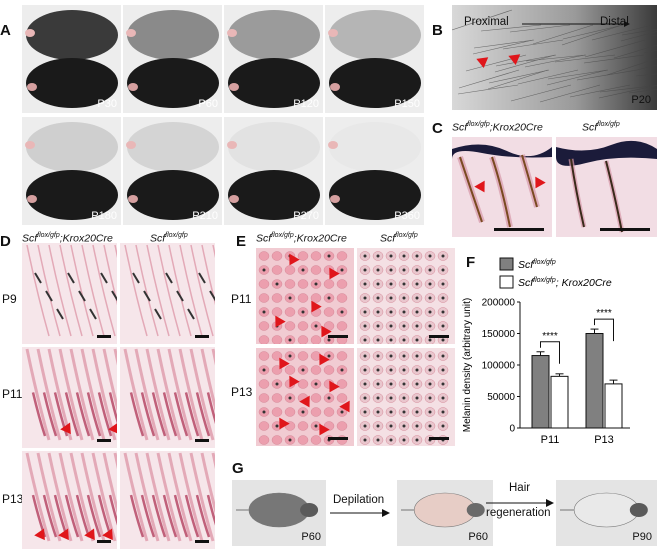 The height and width of the screenshot is (551, 660). What do you see at coordinates (359, 500) in the screenshot?
I see `depilation-label: Depilation` at bounding box center [359, 500].